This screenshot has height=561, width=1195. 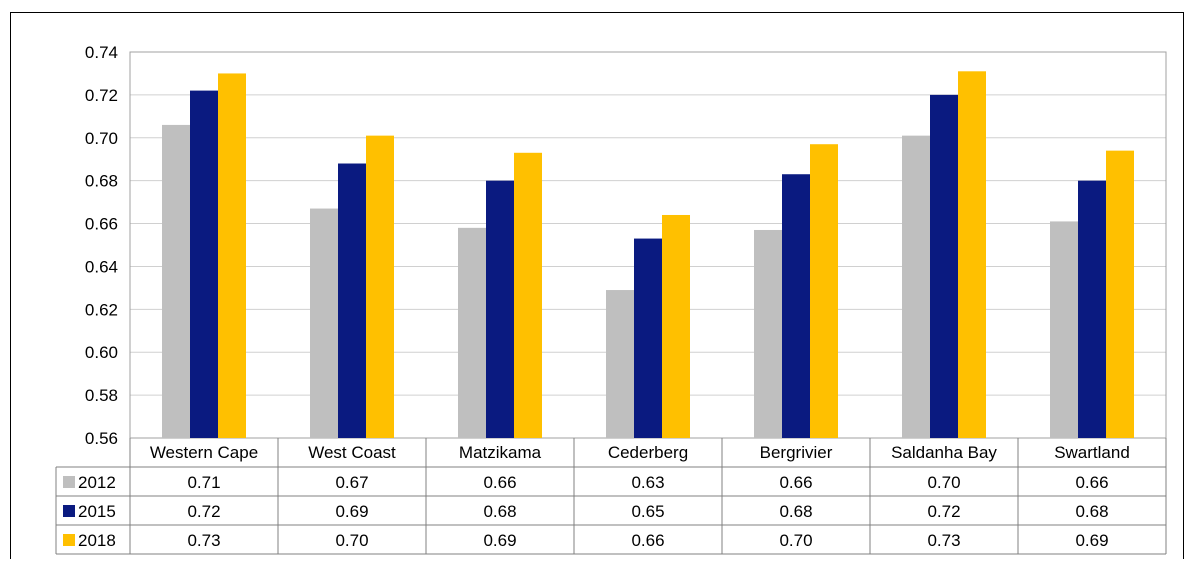 I want to click on y-tick-label: 0.64, so click(x=101, y=266).